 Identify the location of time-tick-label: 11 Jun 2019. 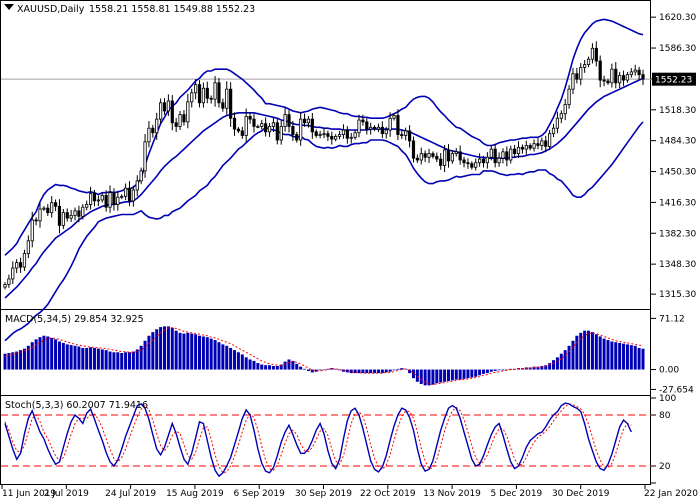
(29, 494).